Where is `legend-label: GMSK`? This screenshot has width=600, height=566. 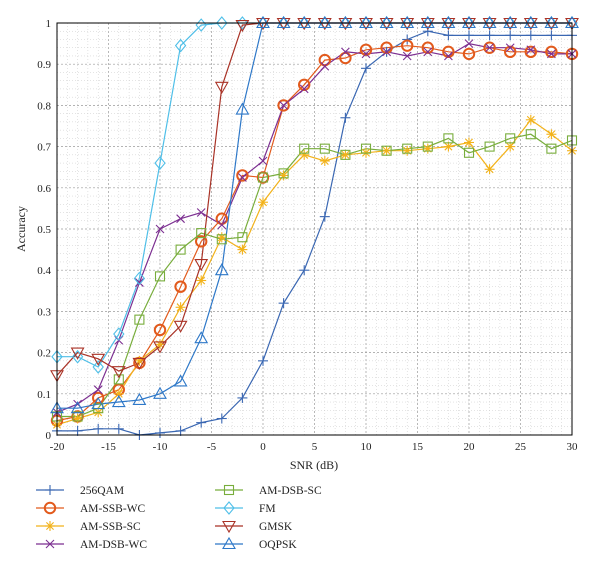
legend-label: GMSK is located at coordinates (276, 527).